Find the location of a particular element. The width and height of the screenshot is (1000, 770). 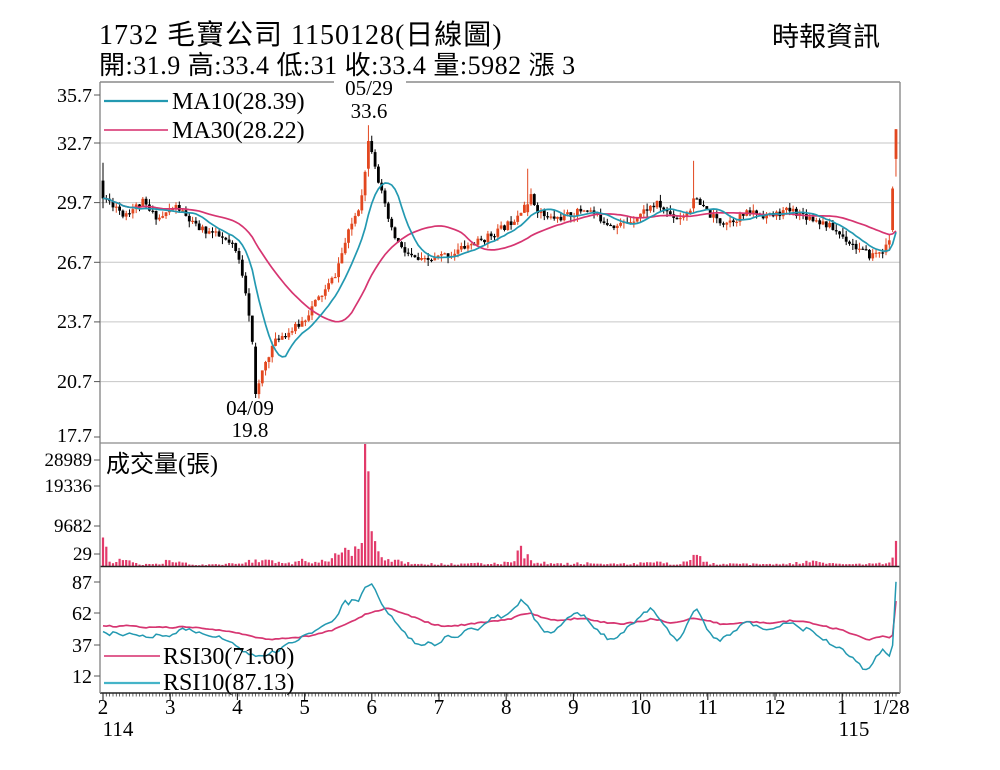

volume-bars is located at coordinates (499, 505).